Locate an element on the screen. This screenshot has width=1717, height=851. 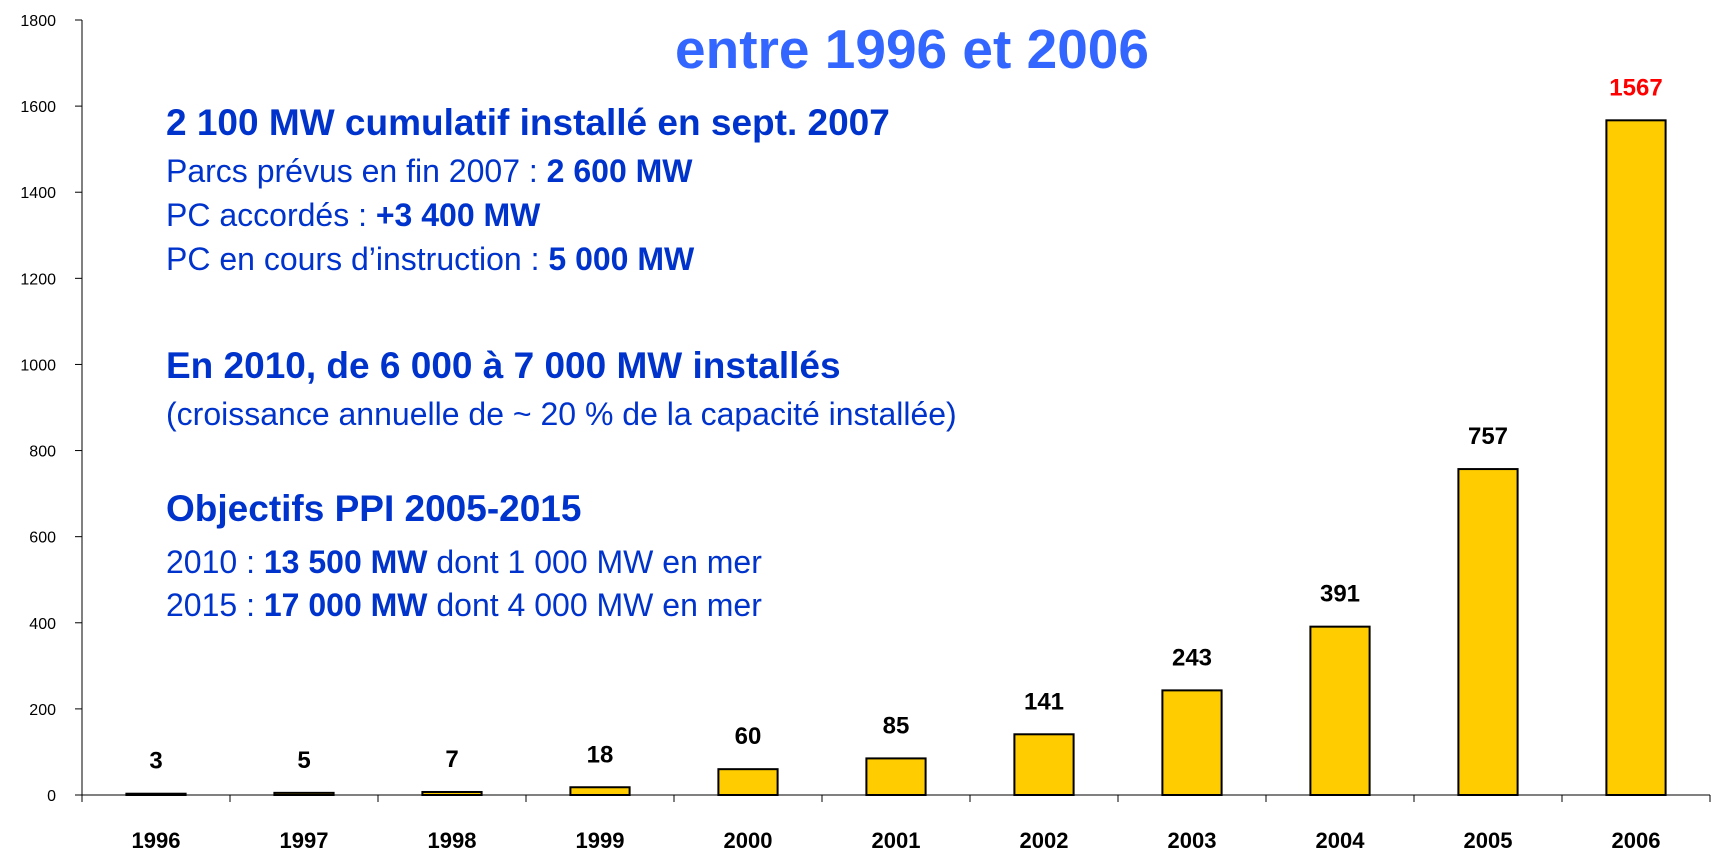
value-label: 7 is located at coordinates (451, 759).